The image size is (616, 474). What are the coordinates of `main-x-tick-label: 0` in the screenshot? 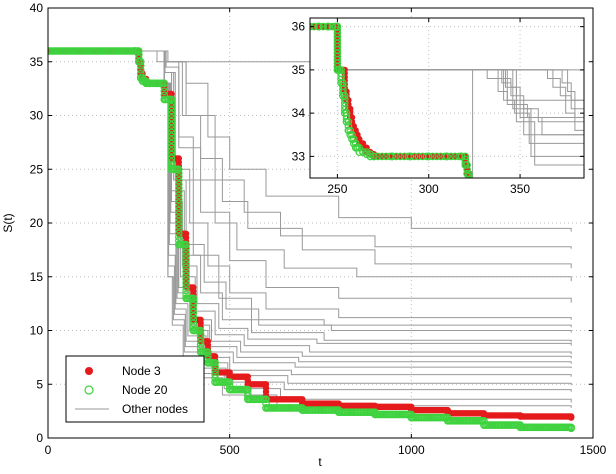 It's located at (48, 450).